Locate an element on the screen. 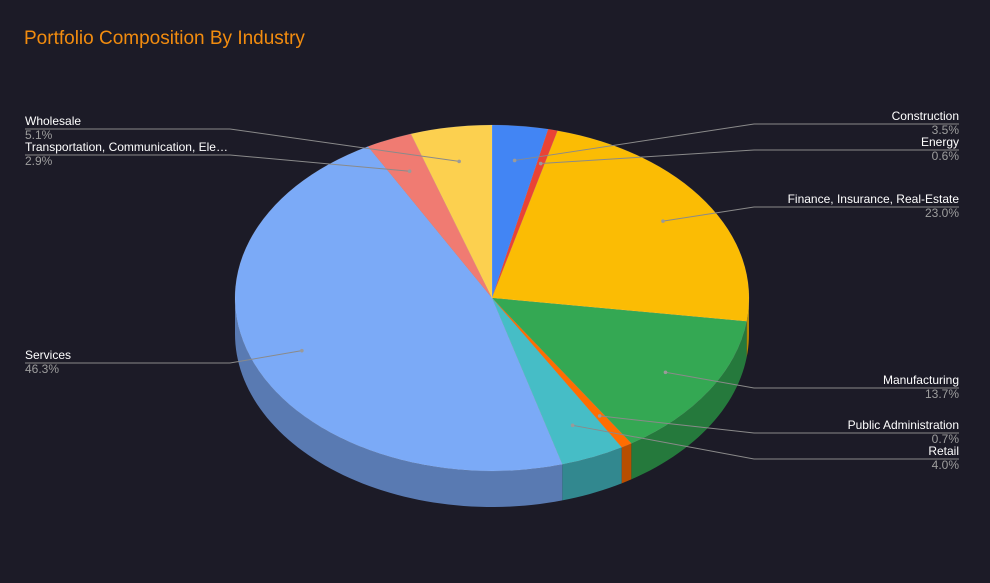 The height and width of the screenshot is (583, 990). leader-line-energy is located at coordinates (749, 157).